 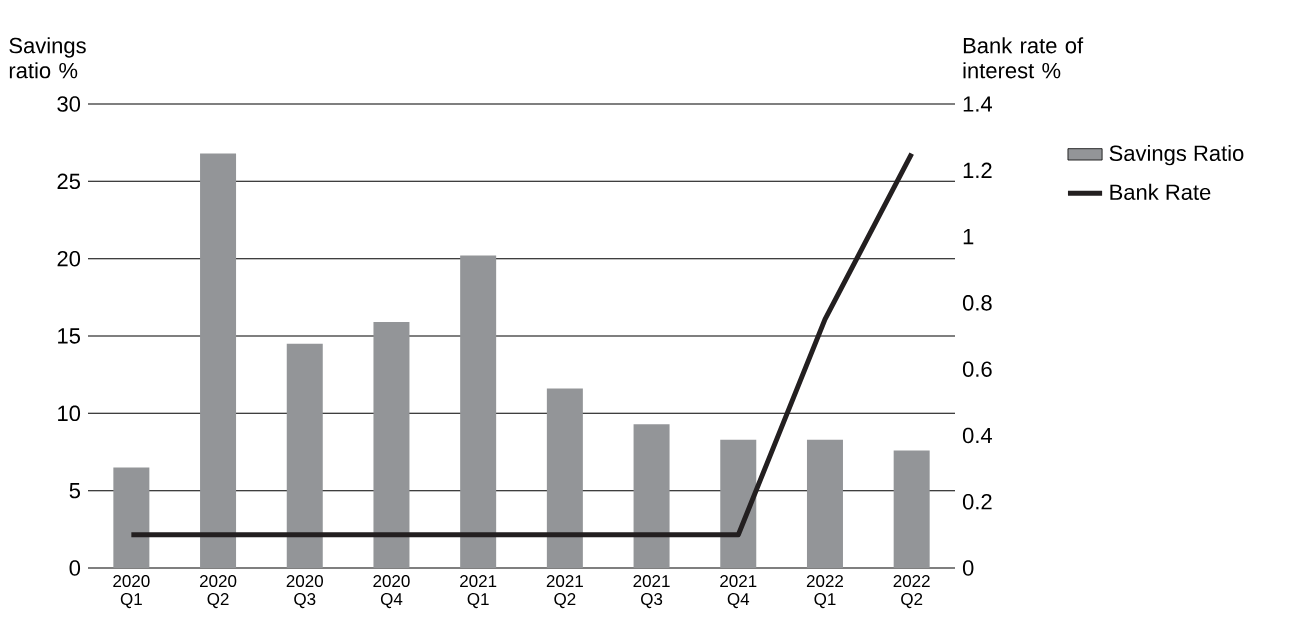 What do you see at coordinates (825, 592) in the screenshot?
I see `x-tick-label: 2022 Q1` at bounding box center [825, 592].